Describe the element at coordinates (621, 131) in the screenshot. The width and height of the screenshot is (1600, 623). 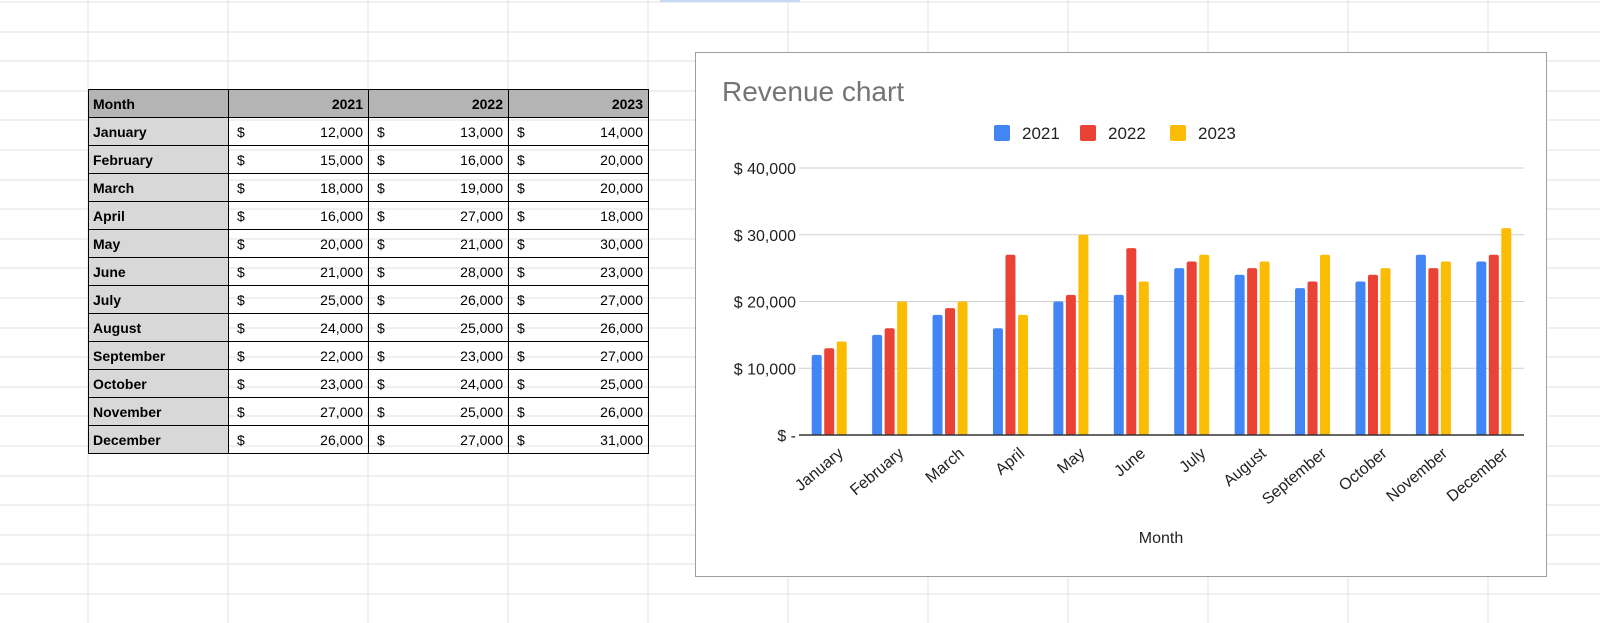
I see `amount: 14,000` at that location.